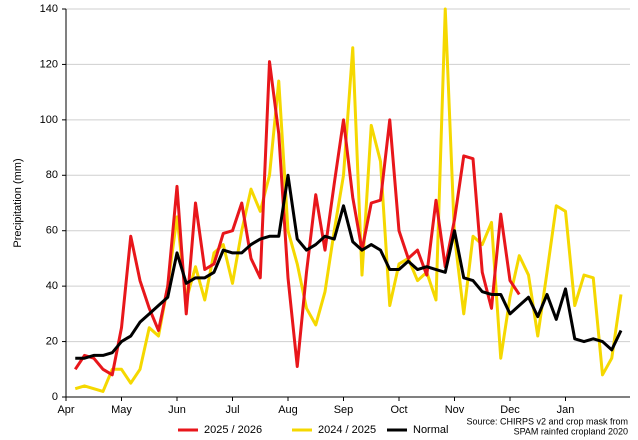  What do you see at coordinates (52, 286) in the screenshot?
I see `y-tick-label: 40` at bounding box center [52, 286].